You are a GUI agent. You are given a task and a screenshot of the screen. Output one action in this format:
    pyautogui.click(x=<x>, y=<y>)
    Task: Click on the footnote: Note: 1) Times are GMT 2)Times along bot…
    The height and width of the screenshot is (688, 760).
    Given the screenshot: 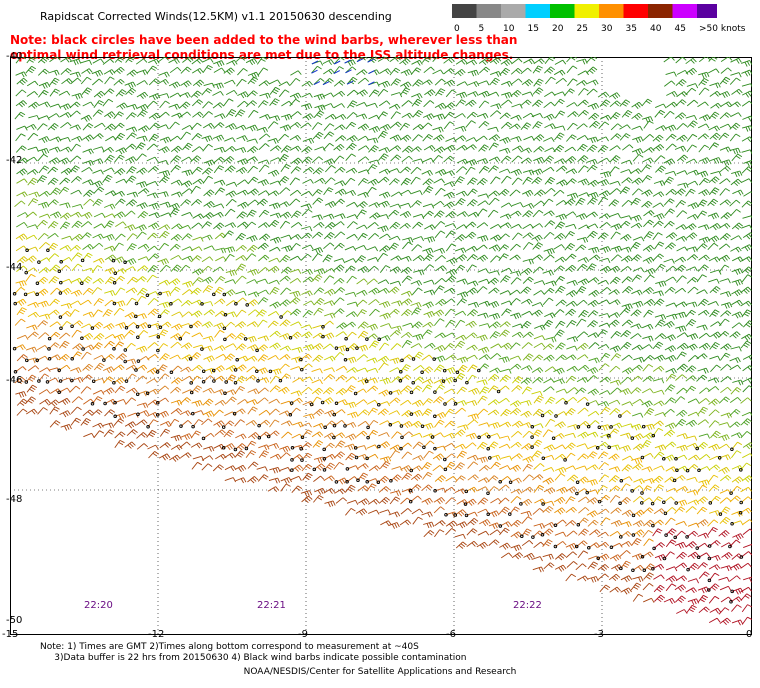 What is the action you would take?
    pyautogui.click(x=253, y=652)
    